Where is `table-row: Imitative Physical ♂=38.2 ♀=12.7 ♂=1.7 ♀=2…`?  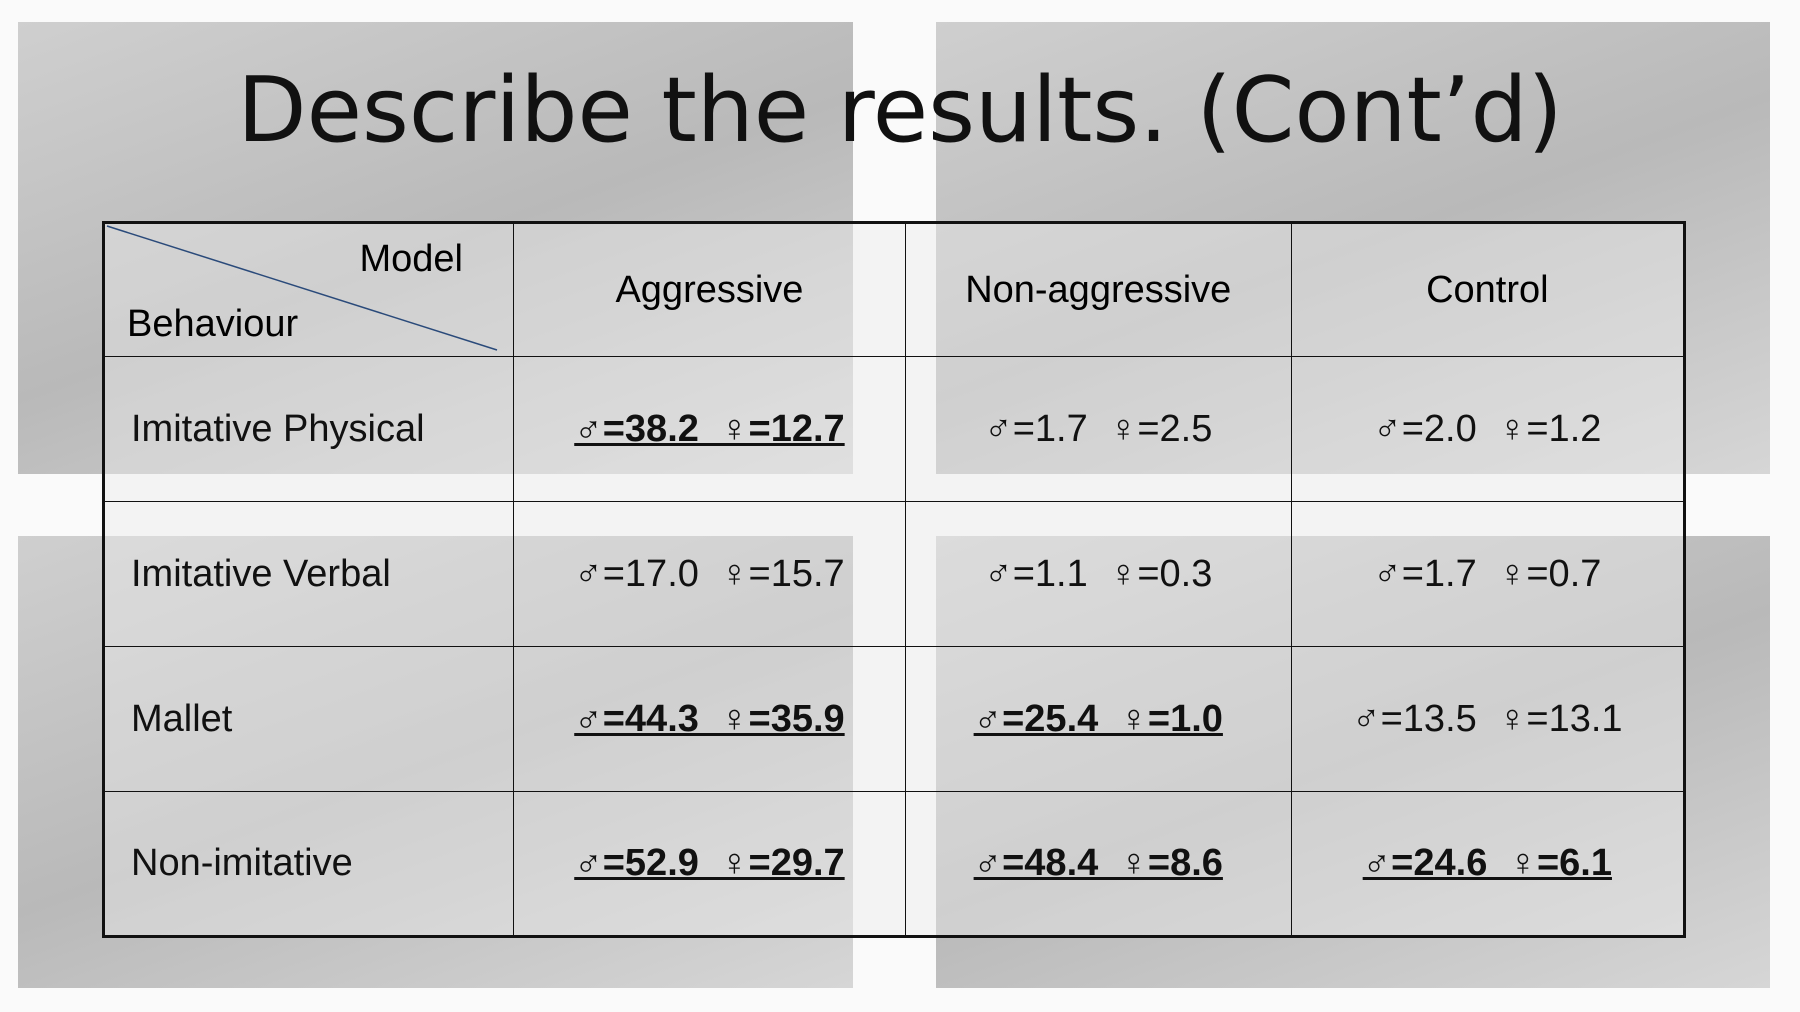 table-row: Imitative Physical ♂=38.2 ♀=12.7 ♂=1.7 ♀=2… is located at coordinates (894, 429).